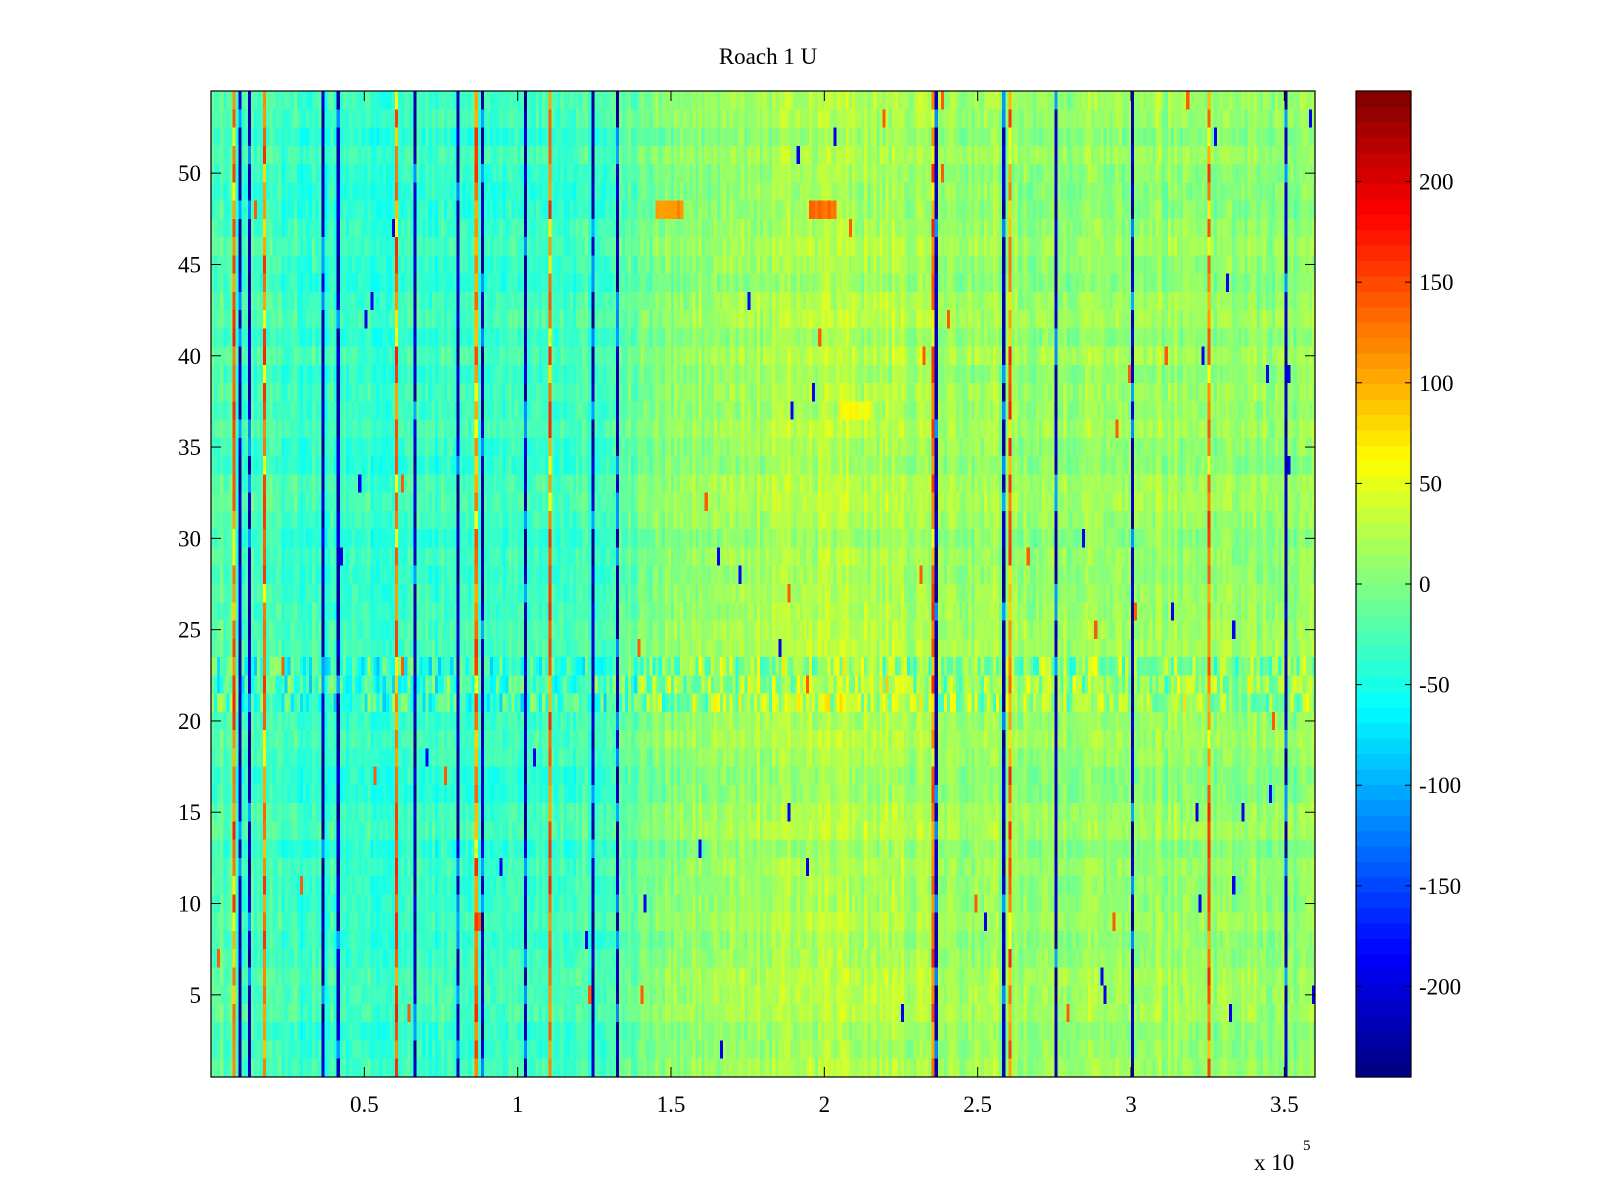  I want to click on colorbar-tick-label: 50, so click(1430, 483).